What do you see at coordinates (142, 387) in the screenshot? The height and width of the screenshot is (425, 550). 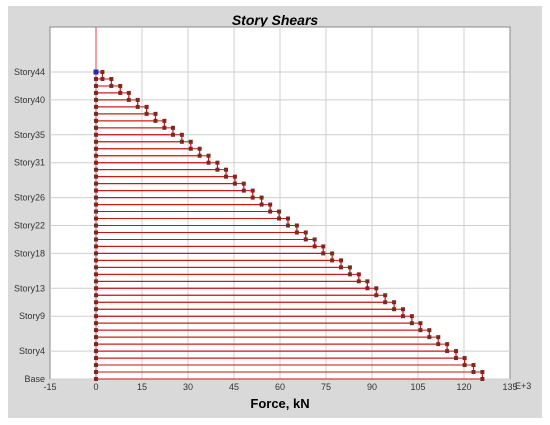 I see `x-tick-label: 15` at bounding box center [142, 387].